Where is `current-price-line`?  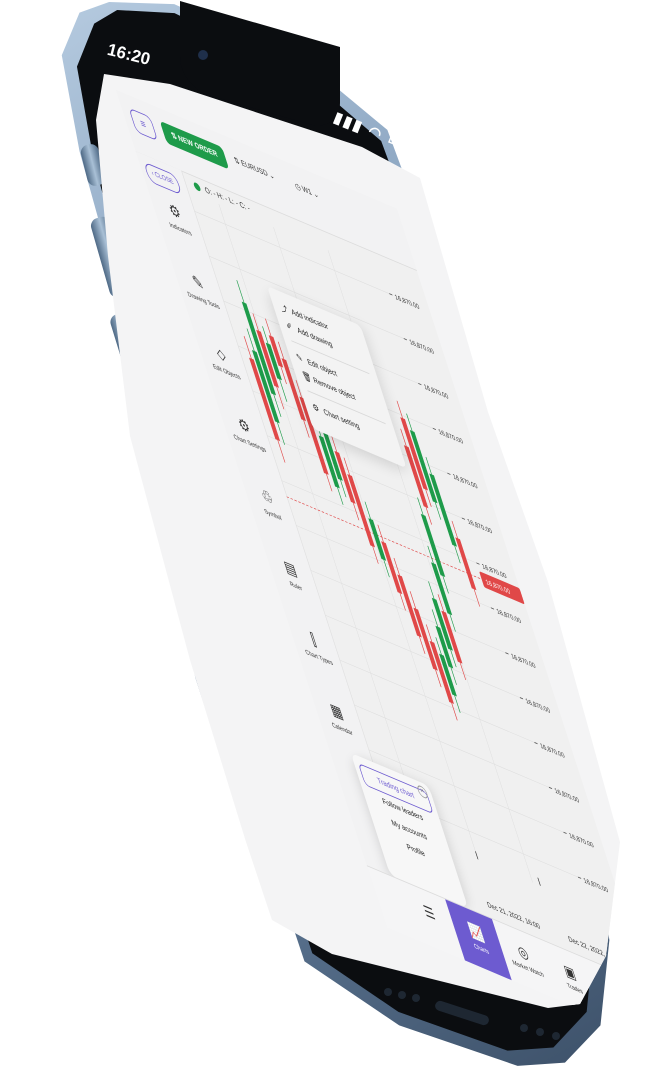 current-price-line is located at coordinates (384, 538).